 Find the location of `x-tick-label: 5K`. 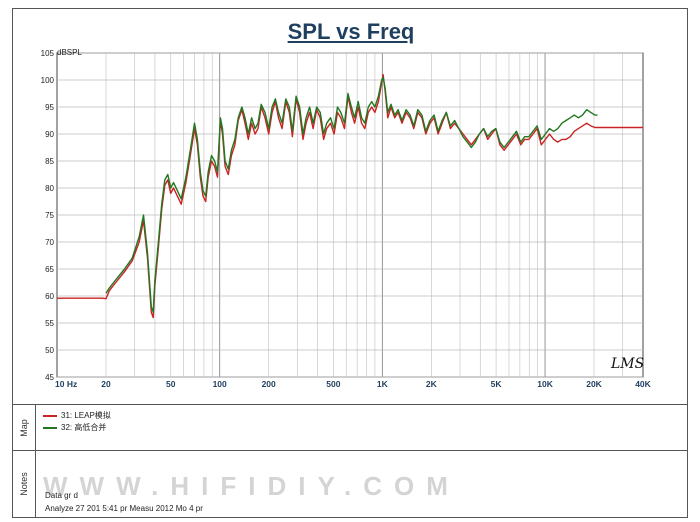

x-tick-label: 5K is located at coordinates (497, 384).